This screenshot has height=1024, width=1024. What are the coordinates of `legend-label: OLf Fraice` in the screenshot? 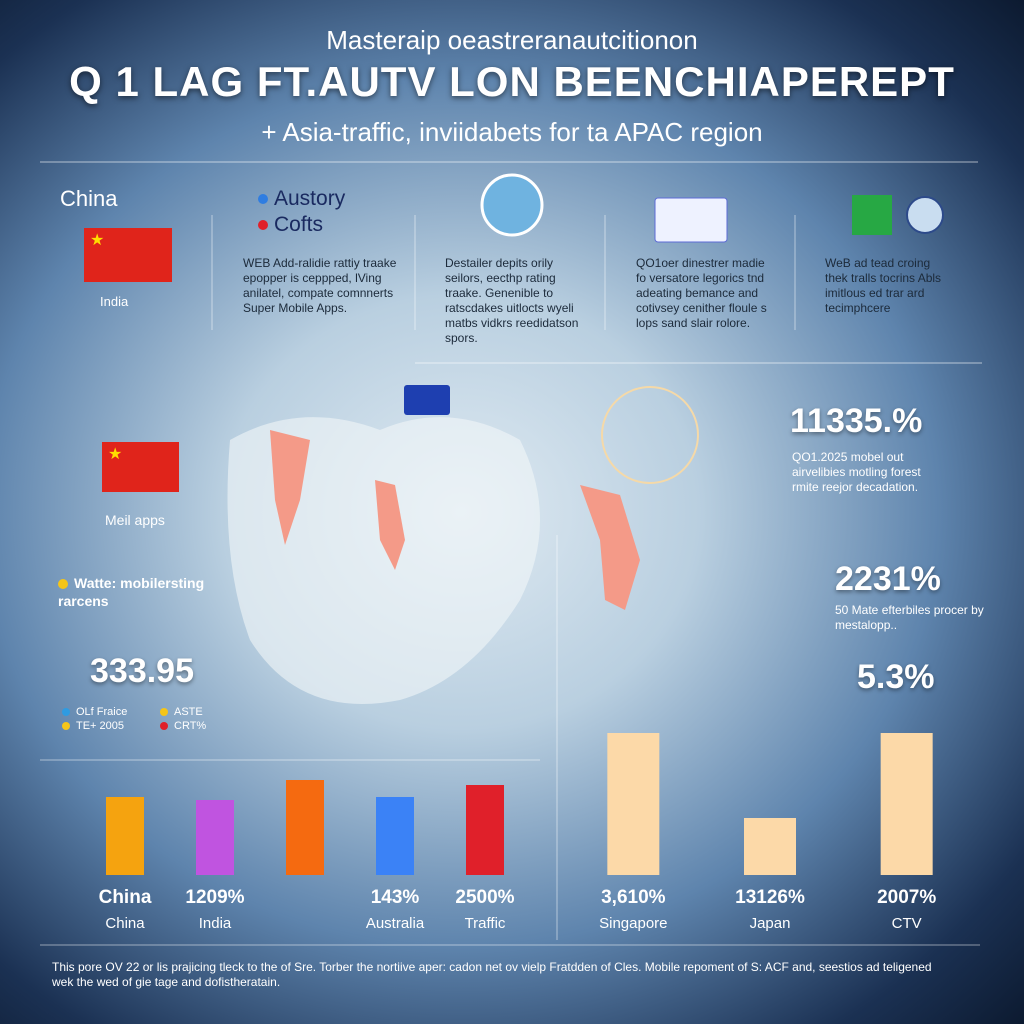 It's located at (102, 712).